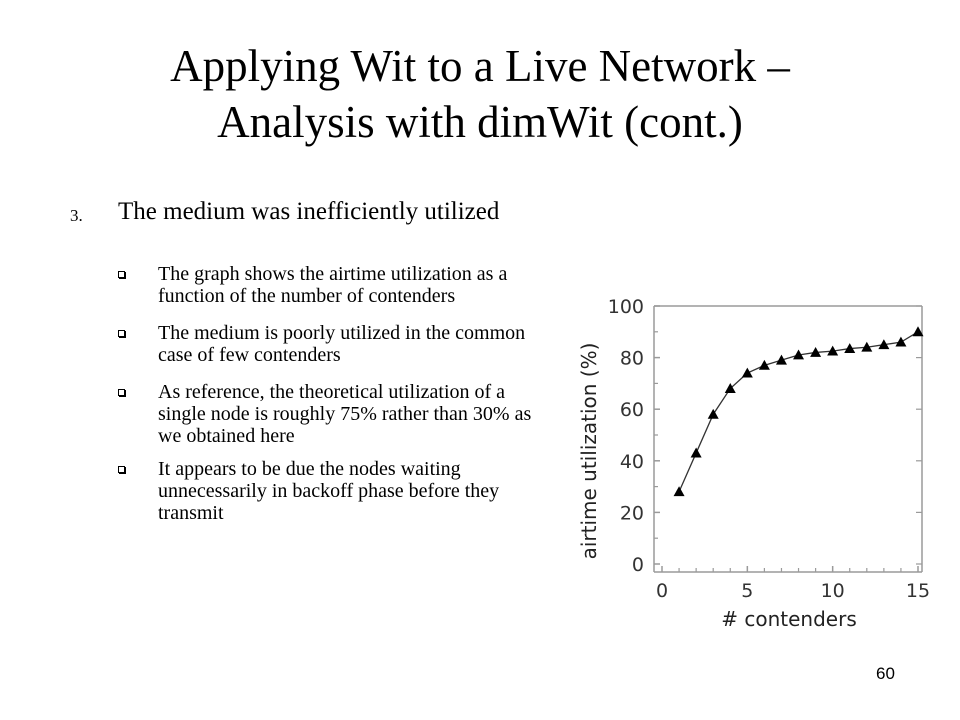 This screenshot has width=960, height=720. I want to click on y-tick-label: 100, so click(626, 307).